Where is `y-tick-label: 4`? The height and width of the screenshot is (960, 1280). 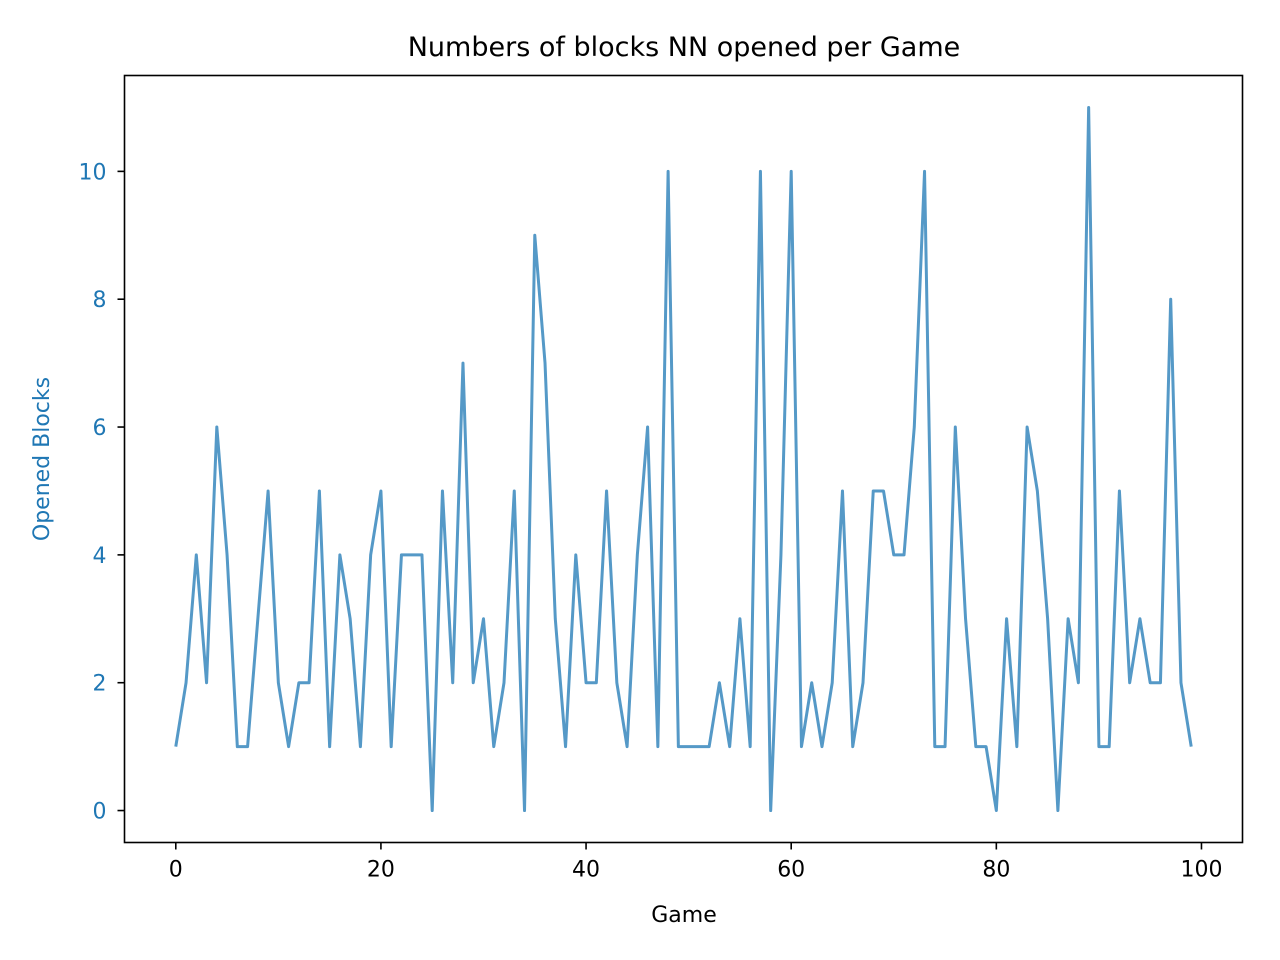 y-tick-label: 4 is located at coordinates (100, 556).